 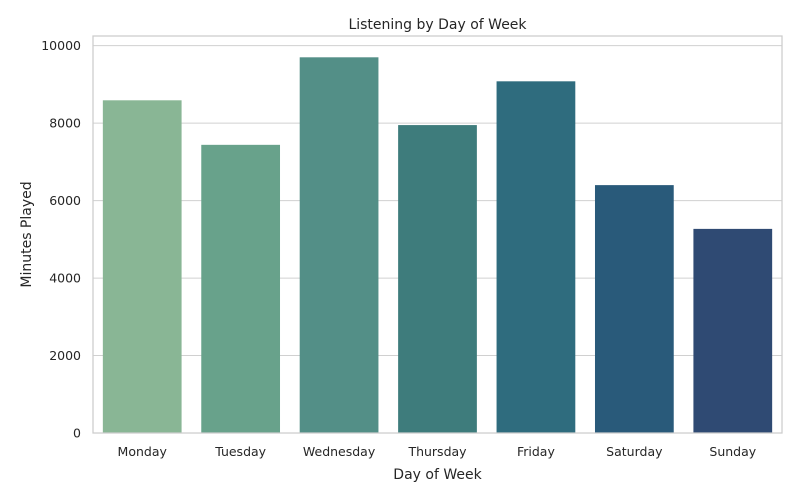 What do you see at coordinates (634, 451) in the screenshot?
I see `x-tick-label: Saturday` at bounding box center [634, 451].